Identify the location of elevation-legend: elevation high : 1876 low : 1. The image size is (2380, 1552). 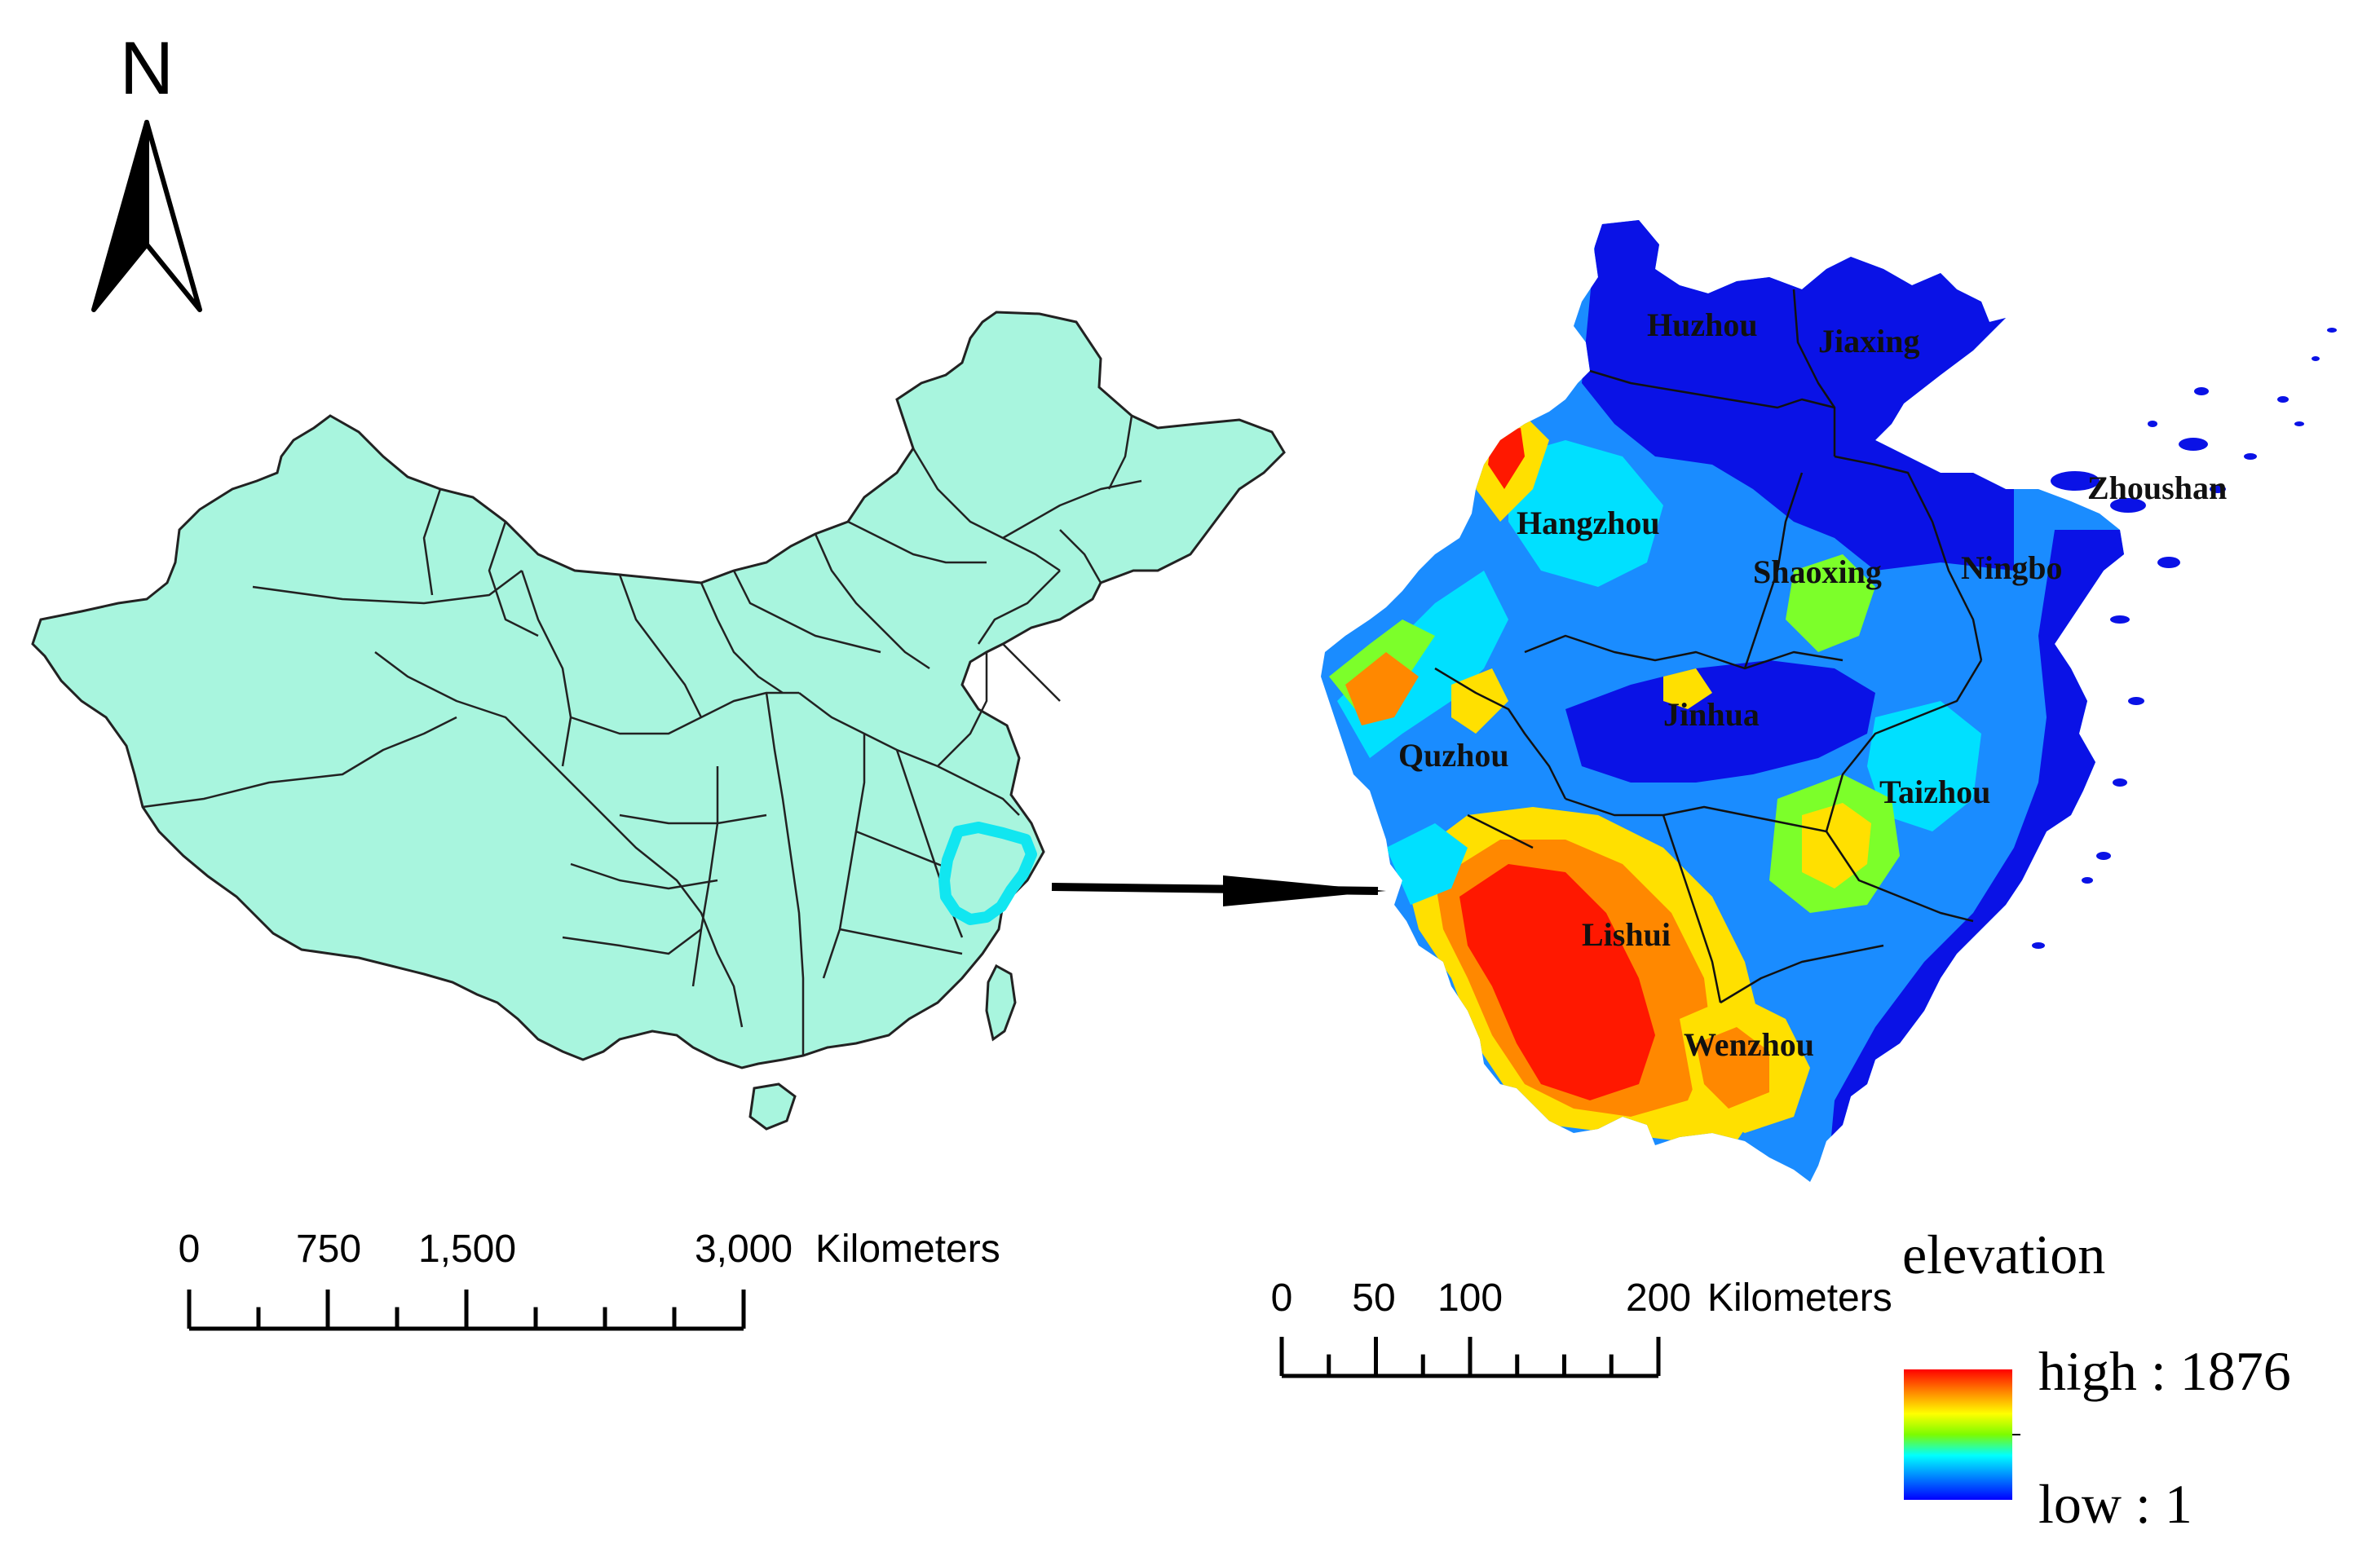
(2097, 1380).